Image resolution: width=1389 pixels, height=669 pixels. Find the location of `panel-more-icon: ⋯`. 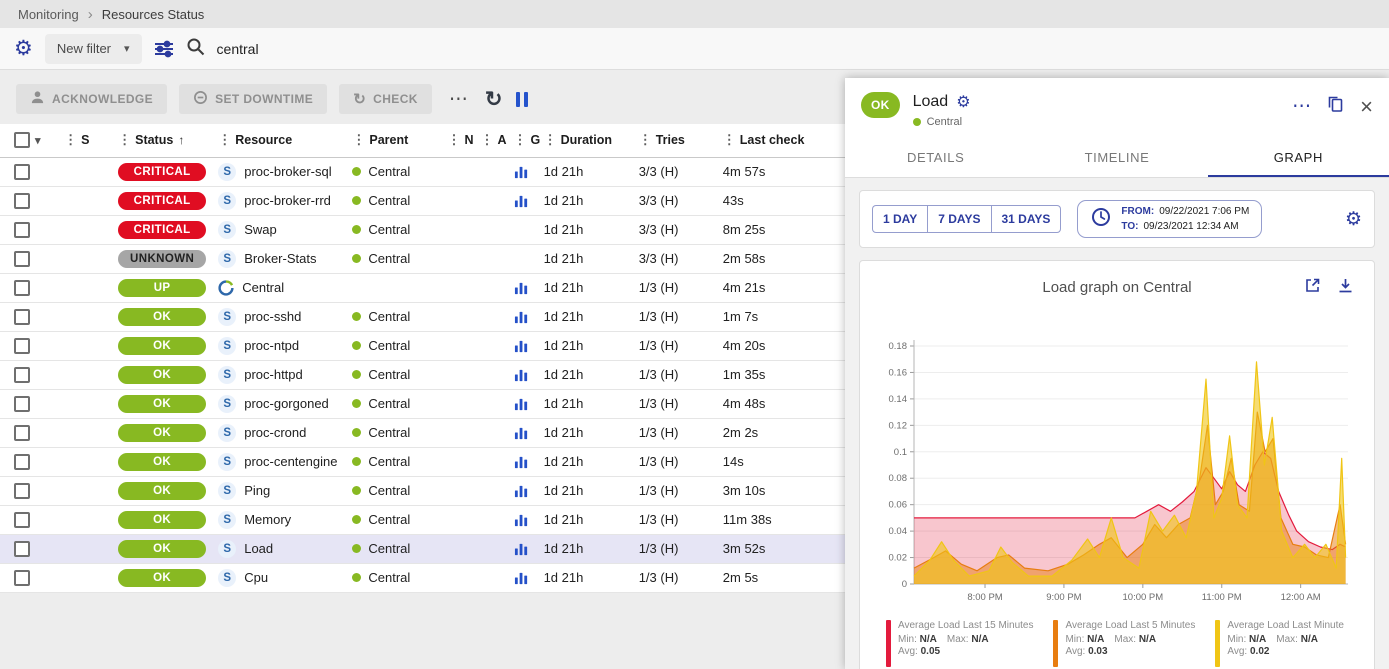

panel-more-icon: ⋯ is located at coordinates (1302, 106).